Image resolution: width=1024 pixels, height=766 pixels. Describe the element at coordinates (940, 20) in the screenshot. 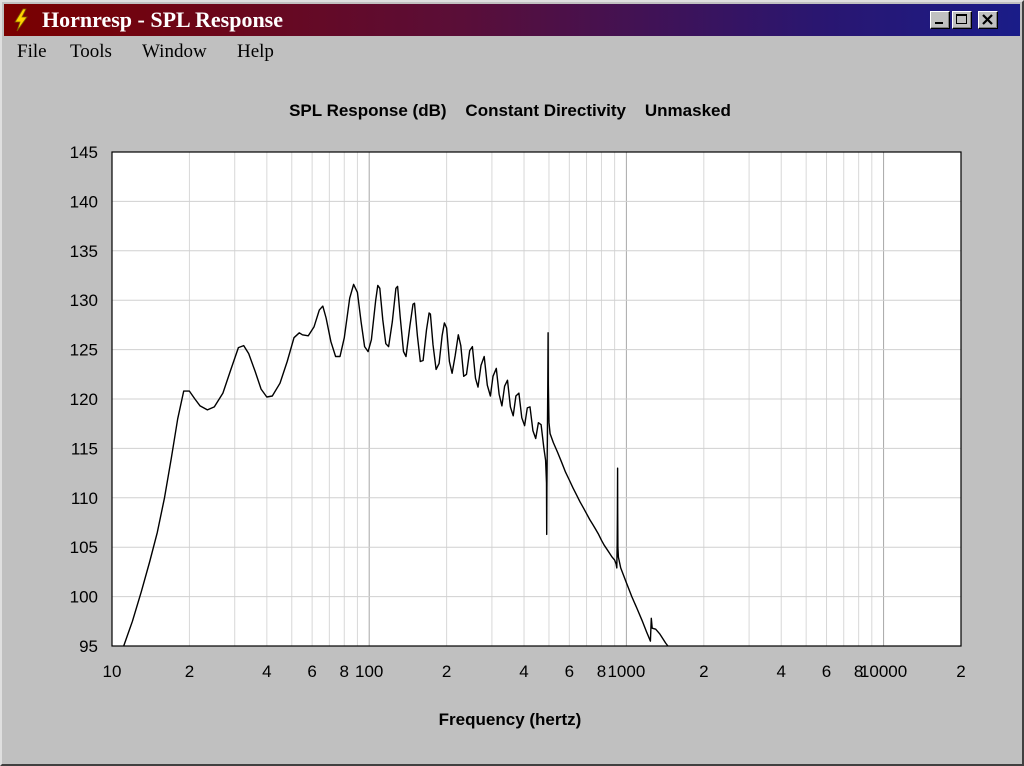

I see `minimize-button` at that location.